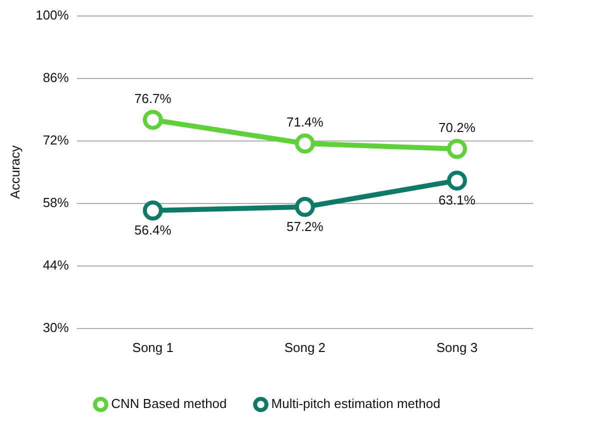 The height and width of the screenshot is (425, 603). Describe the element at coordinates (53, 14) in the screenshot. I see `y-tick-label: 100%` at that location.